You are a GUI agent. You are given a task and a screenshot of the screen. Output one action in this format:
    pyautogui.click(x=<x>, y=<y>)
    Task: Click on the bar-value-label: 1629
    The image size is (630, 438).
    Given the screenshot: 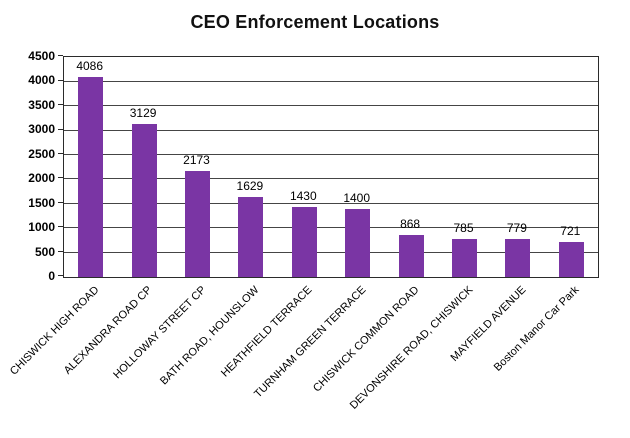 What is the action you would take?
    pyautogui.click(x=250, y=186)
    